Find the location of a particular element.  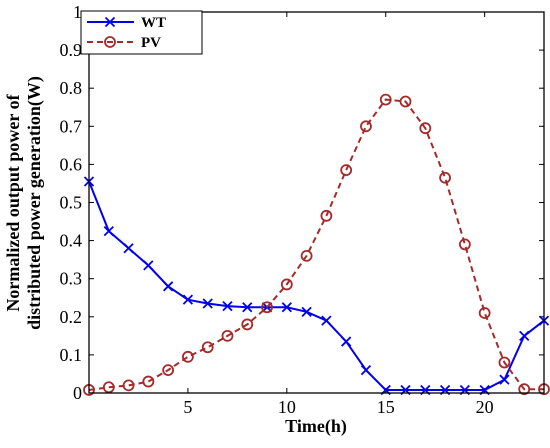

legend-label-wt: WT is located at coordinates (153, 23).